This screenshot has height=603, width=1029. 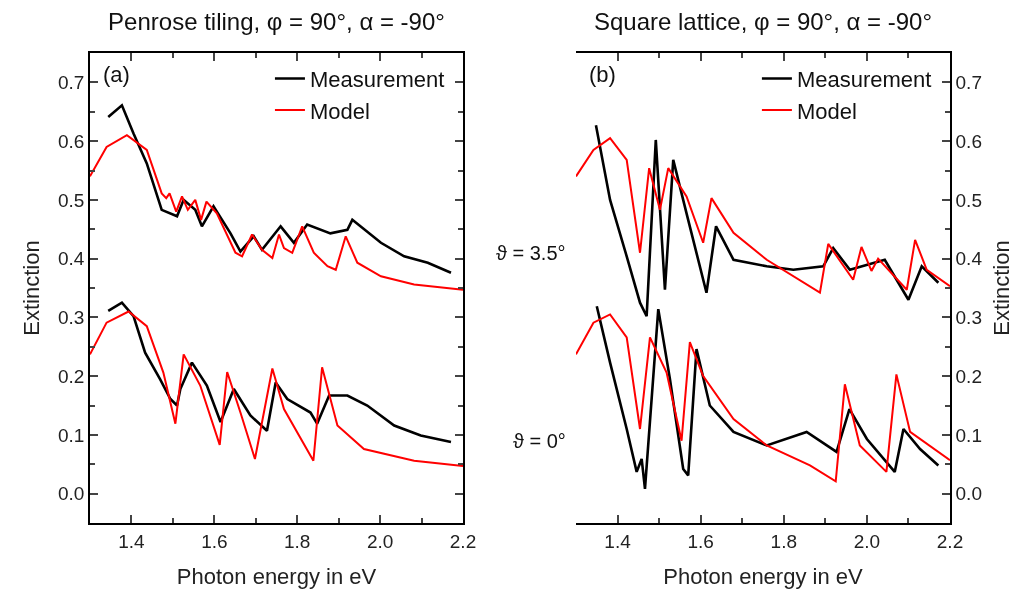 I want to click on annotation: (b), so click(x=602, y=74).